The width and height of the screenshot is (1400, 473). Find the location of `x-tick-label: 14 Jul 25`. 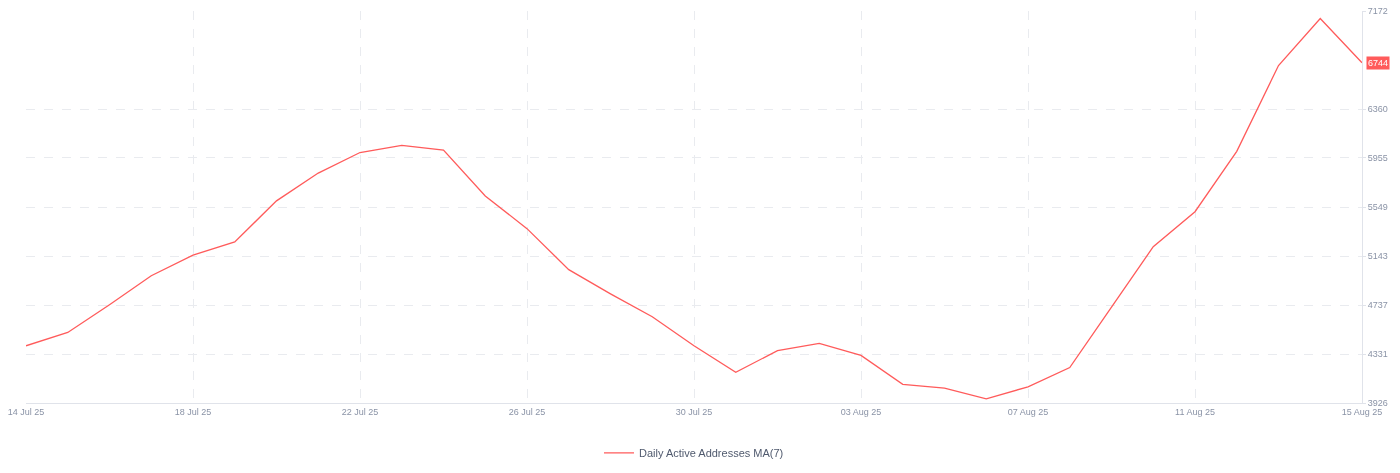

x-tick-label: 14 Jul 25 is located at coordinates (26, 411).